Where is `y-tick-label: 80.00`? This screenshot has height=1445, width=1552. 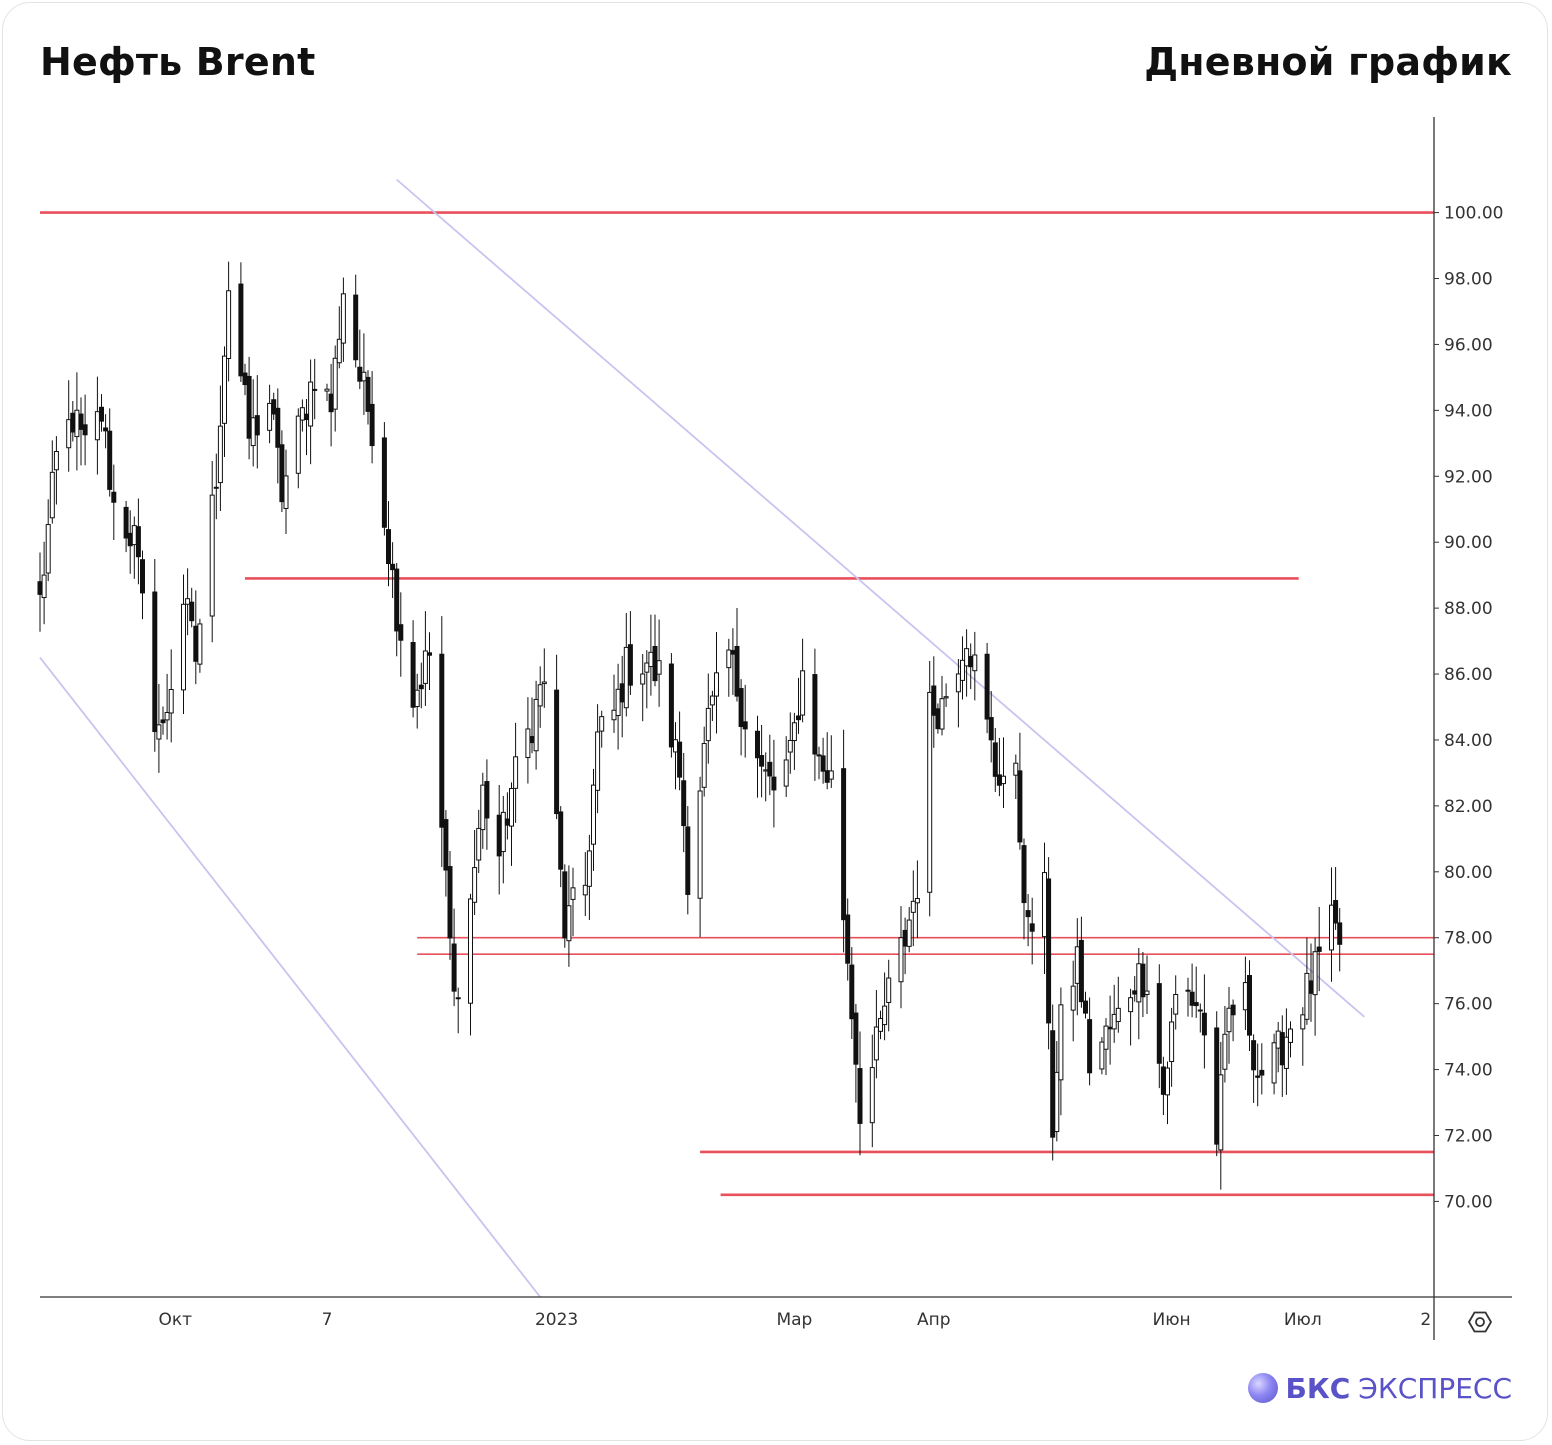
y-tick-label: 80.00 is located at coordinates (1468, 873).